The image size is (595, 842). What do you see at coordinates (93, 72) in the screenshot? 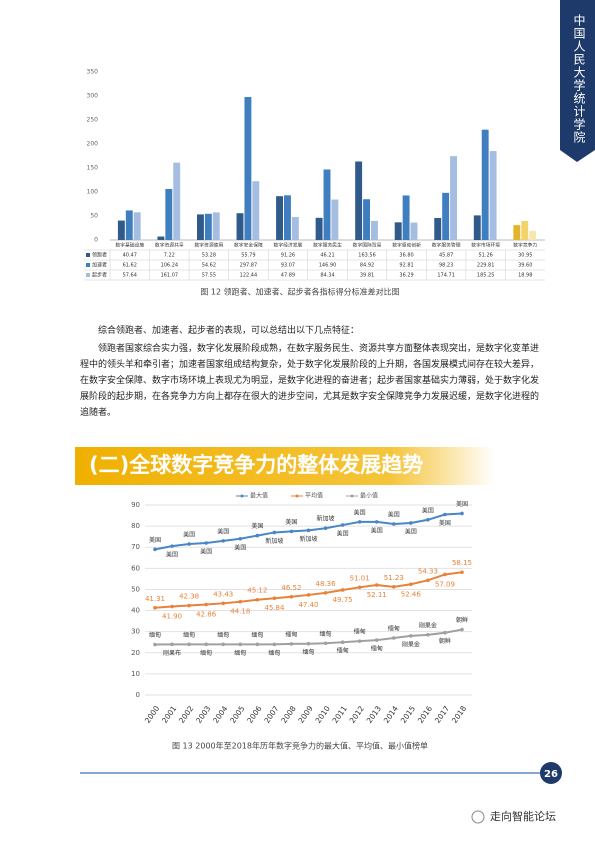
I see `y-tick-label: 350` at bounding box center [93, 72].